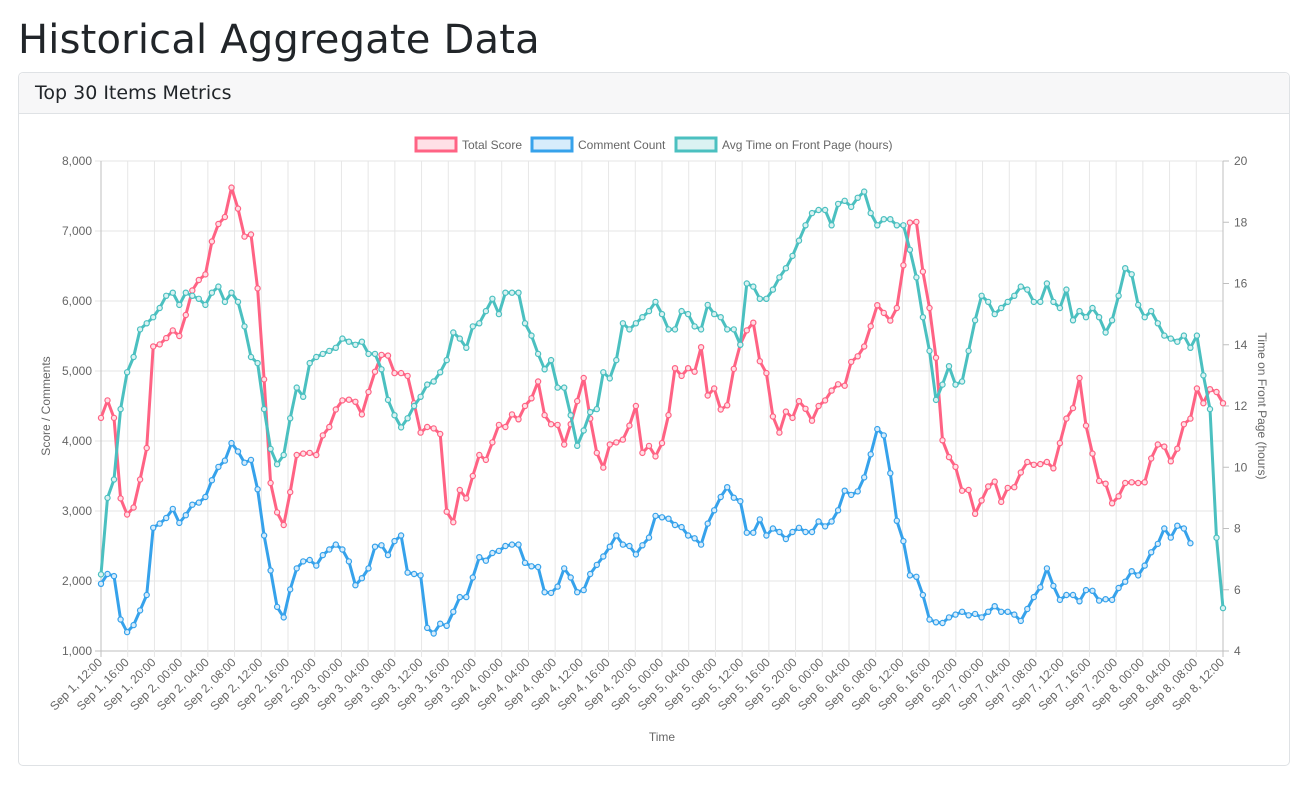 The height and width of the screenshot is (785, 1300). I want to click on right-tick-label: 12, so click(1241, 406).